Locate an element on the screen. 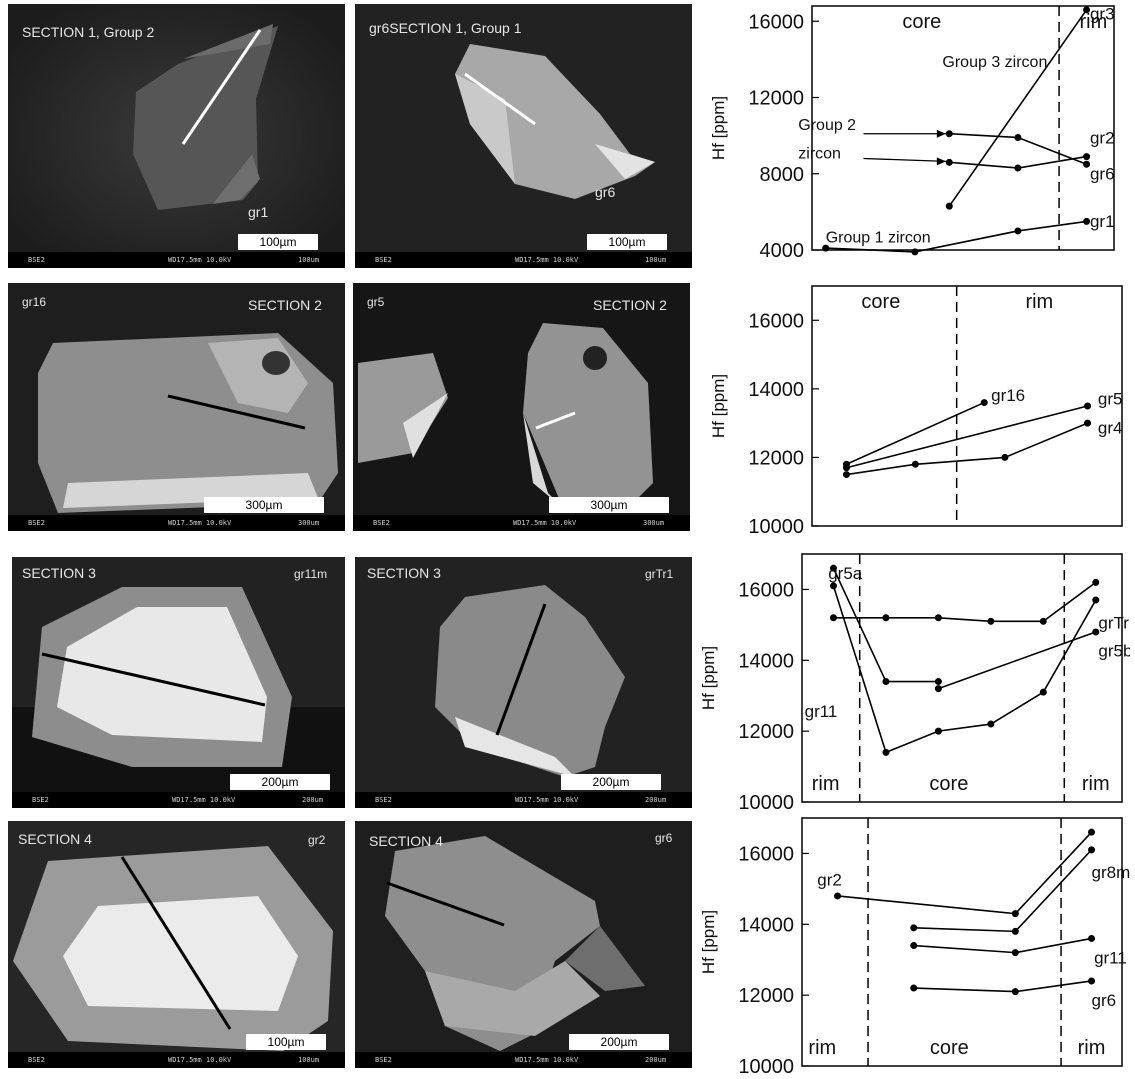 The height and width of the screenshot is (1079, 1135). series-label-gr6: gr6 is located at coordinates (1102, 173).